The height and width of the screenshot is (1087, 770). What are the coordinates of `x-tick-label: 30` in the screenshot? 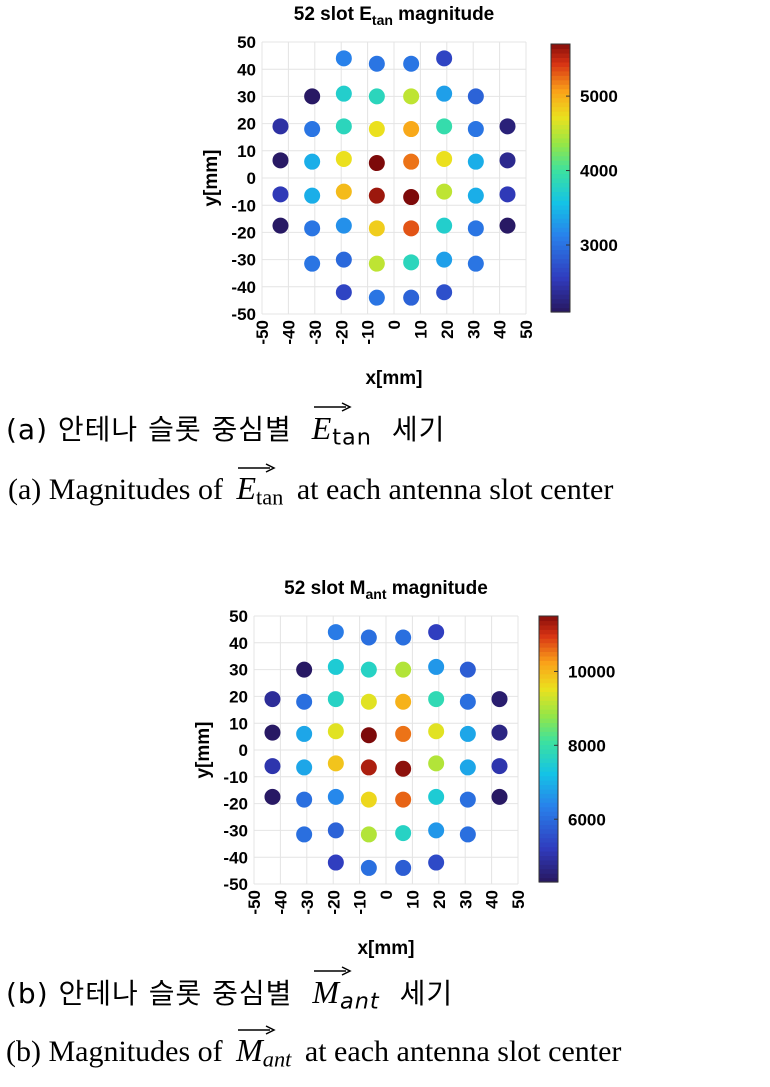 It's located at (465, 899).